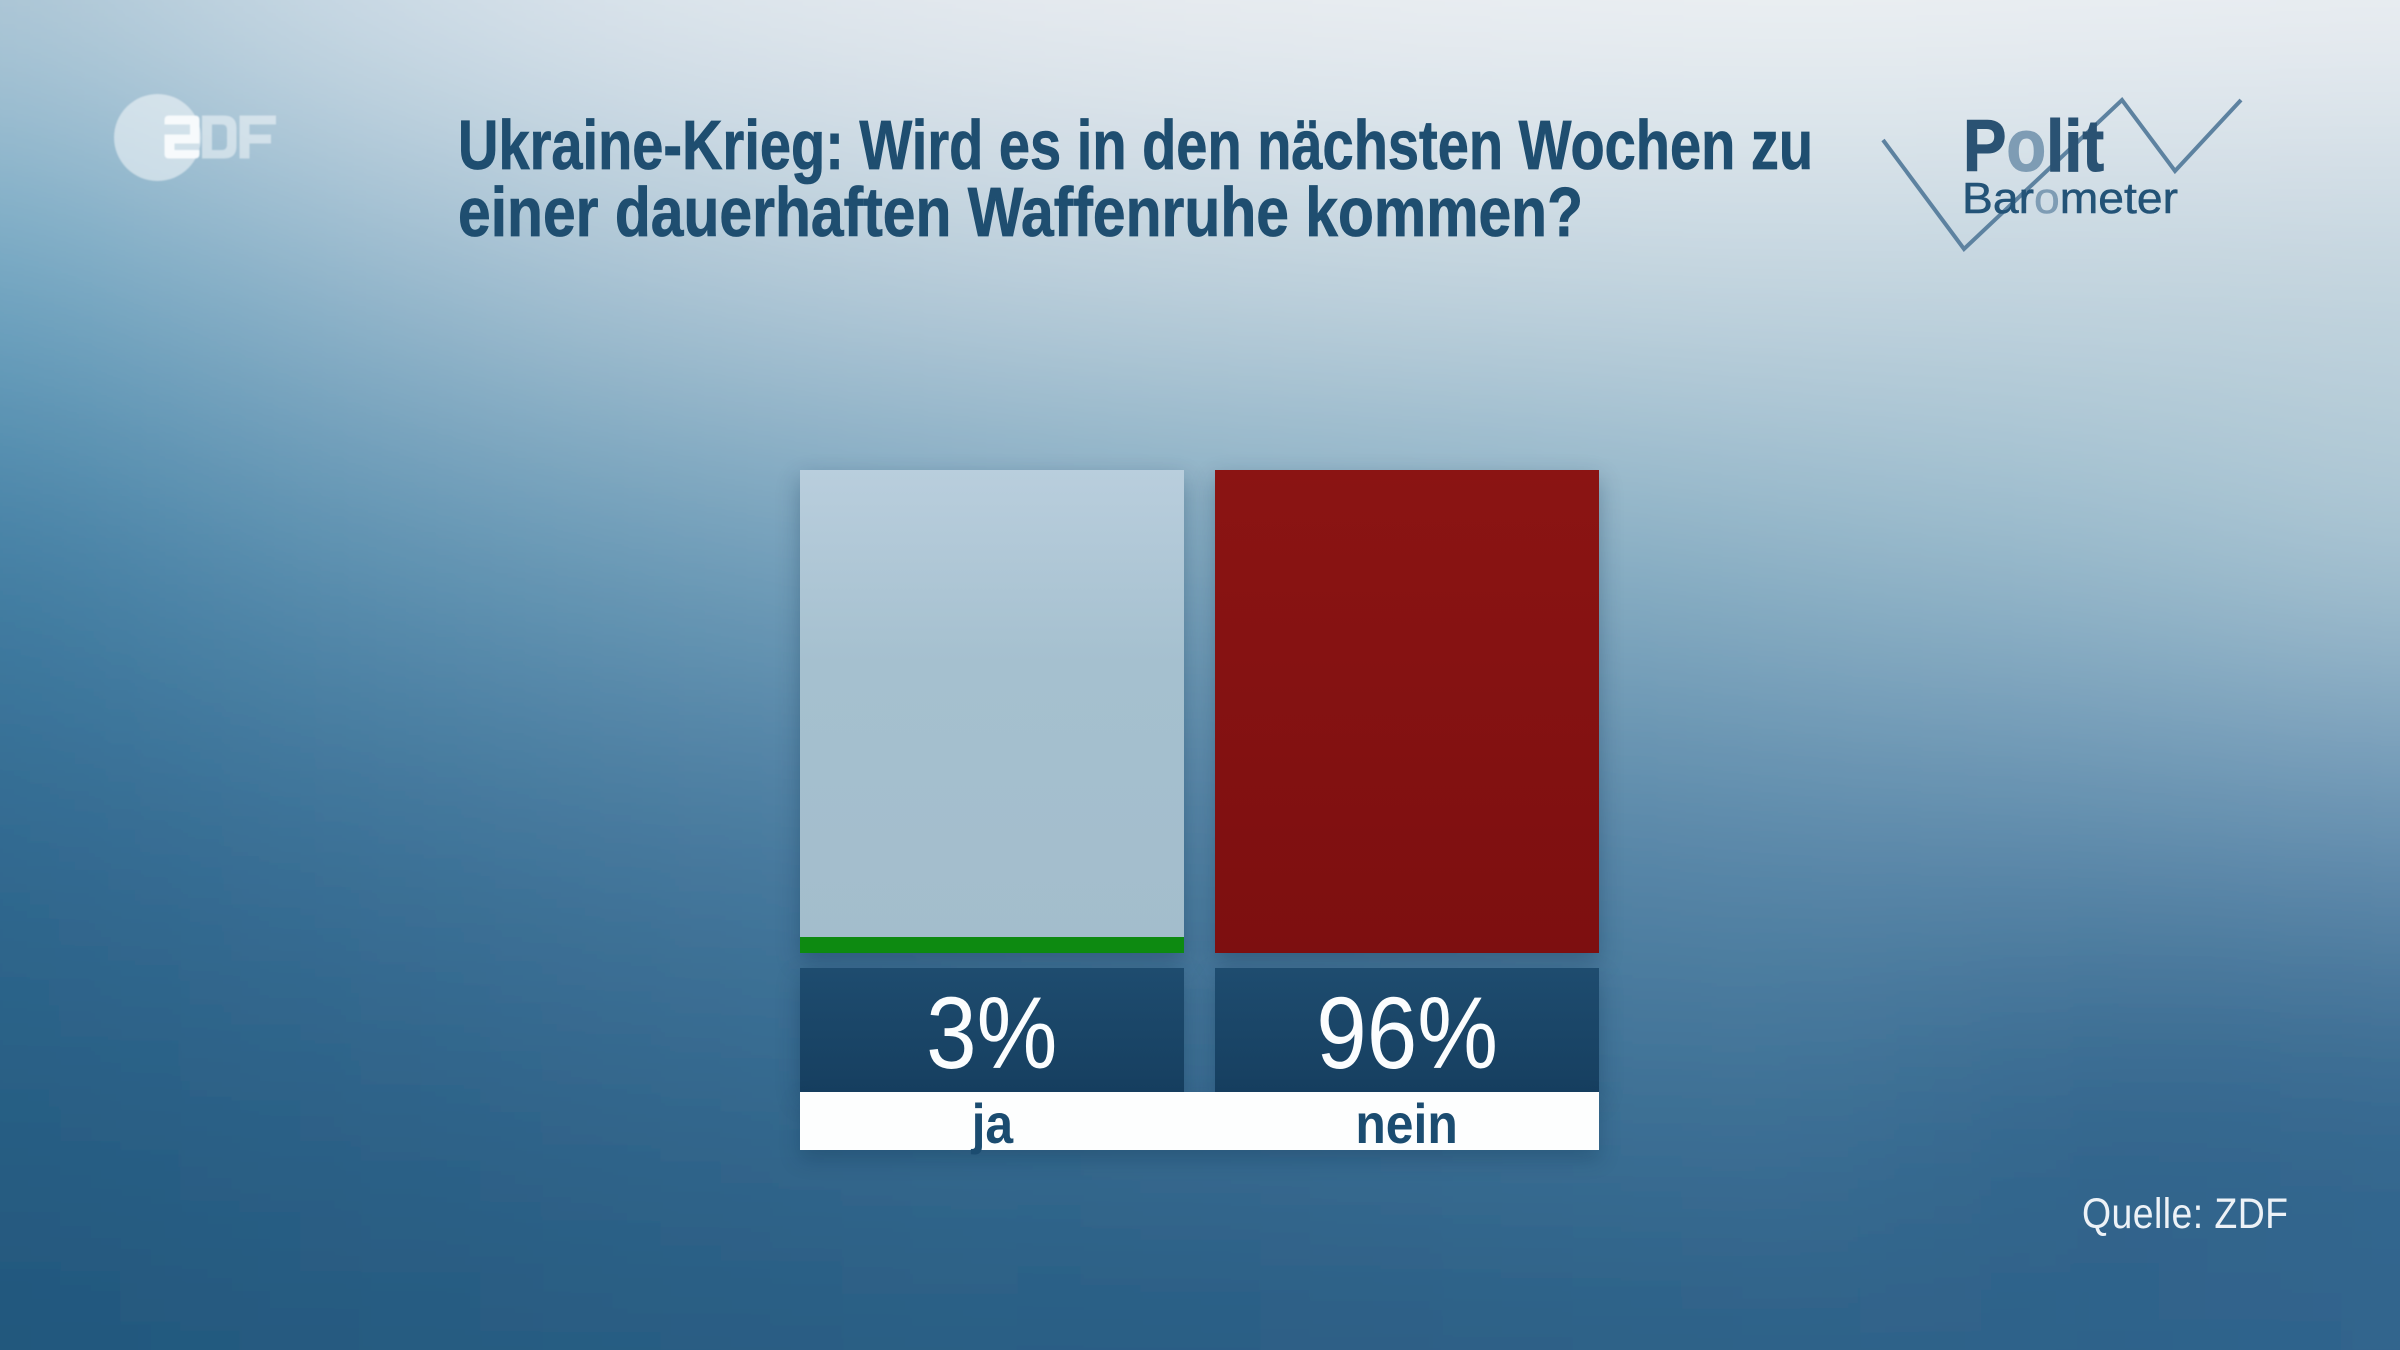  I want to click on svg-text: Barometer, so click(2070, 198).